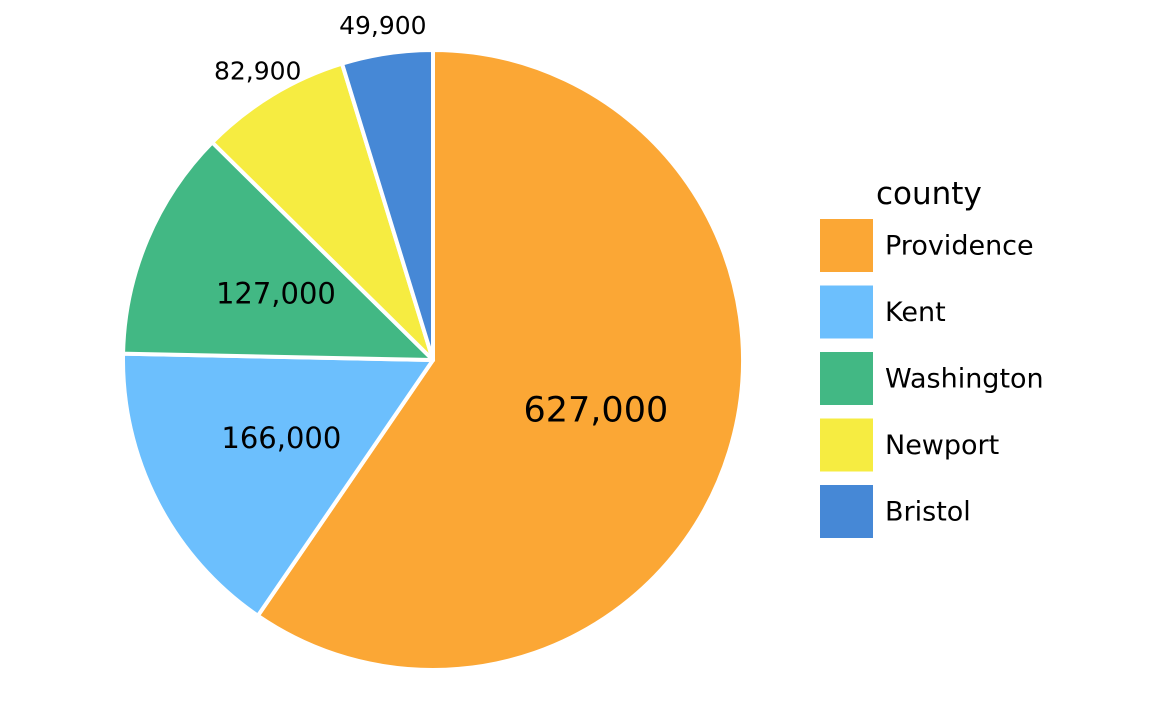  What do you see at coordinates (929, 194) in the screenshot?
I see `legend-title: county` at bounding box center [929, 194].